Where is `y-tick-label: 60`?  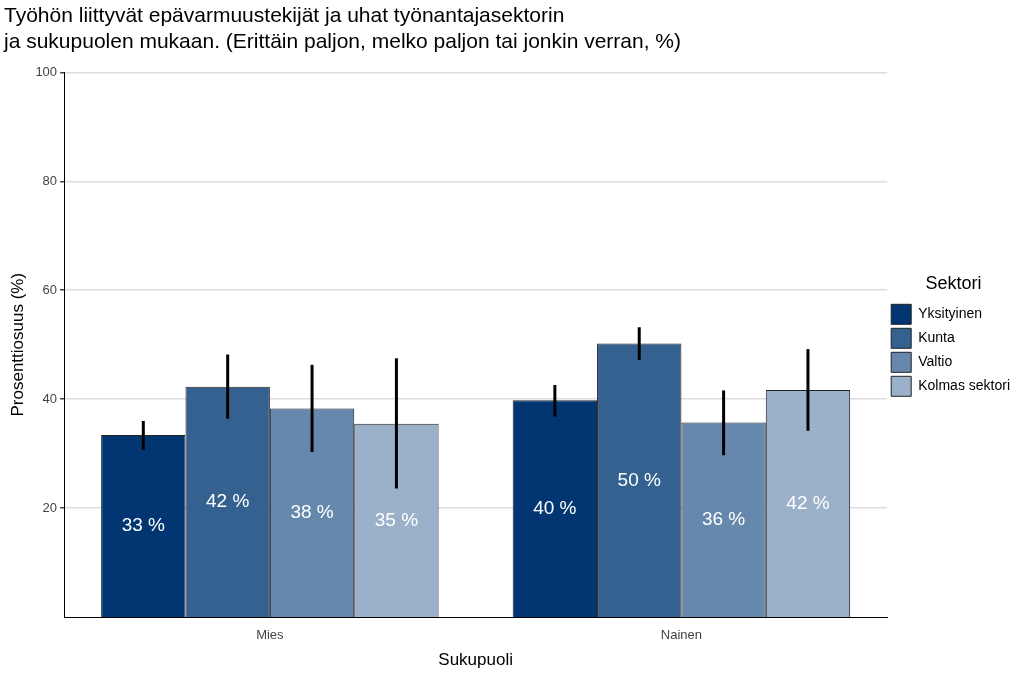
y-tick-label: 60 is located at coordinates (50, 289).